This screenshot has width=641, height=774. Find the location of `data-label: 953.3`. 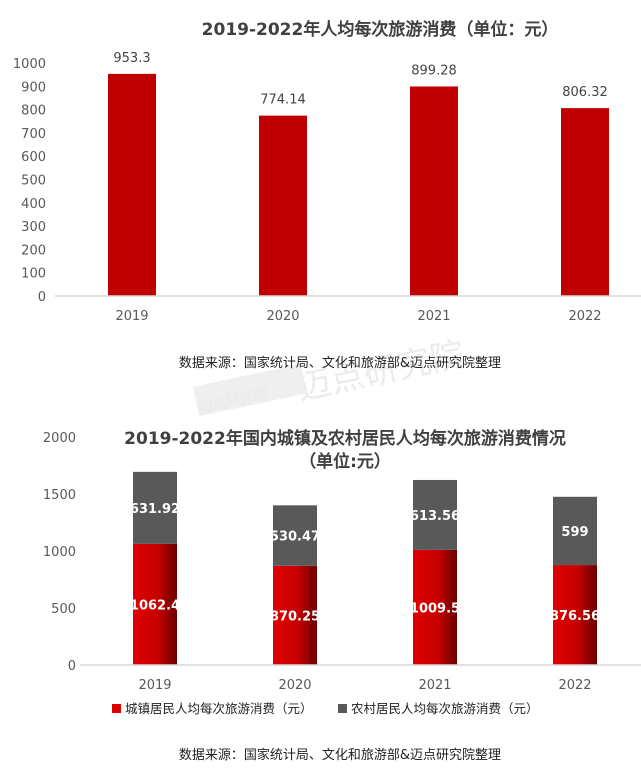

data-label: 953.3 is located at coordinates (131, 58).